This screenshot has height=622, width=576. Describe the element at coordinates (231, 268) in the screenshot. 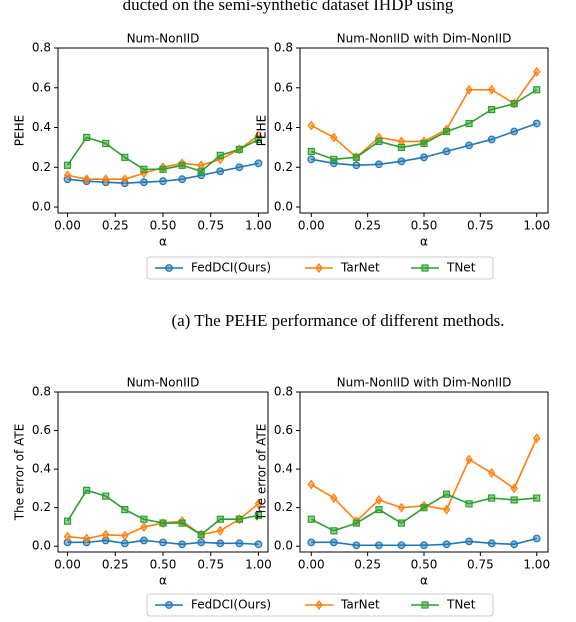

I see `legend-label: FedDCI(Ours)` at that location.